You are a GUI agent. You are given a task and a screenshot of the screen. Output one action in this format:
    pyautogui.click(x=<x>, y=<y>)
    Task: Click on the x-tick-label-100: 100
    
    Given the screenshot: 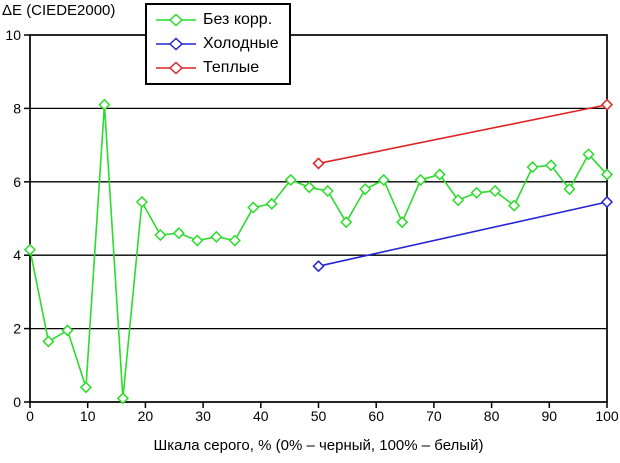 What is the action you would take?
    pyautogui.click(x=607, y=416)
    